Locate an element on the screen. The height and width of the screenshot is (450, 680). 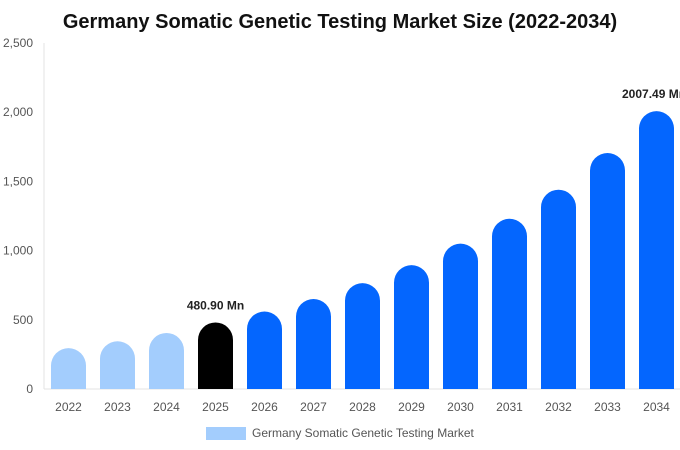
legend: Germany Somatic Genetic Testing Market is located at coordinates (340, 433).